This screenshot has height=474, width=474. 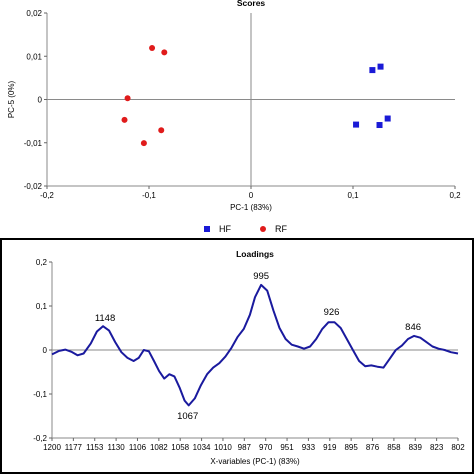 What do you see at coordinates (202, 447) in the screenshot?
I see `loadings-x-tick-label: 1034` at bounding box center [202, 447].